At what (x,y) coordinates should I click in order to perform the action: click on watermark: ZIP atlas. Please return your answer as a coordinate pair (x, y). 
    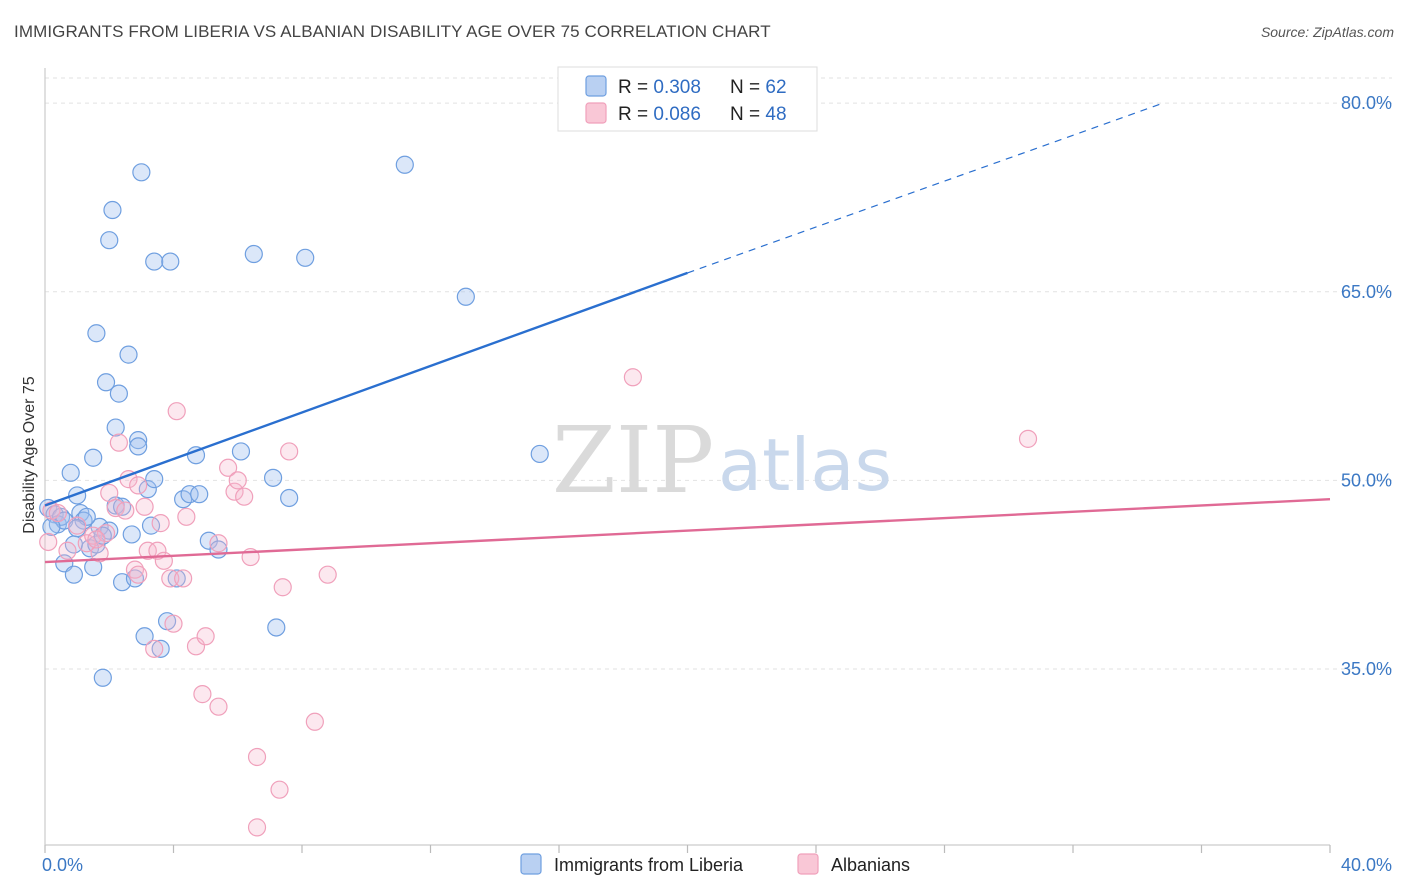
    Looking at the image, I should click on (722, 460).